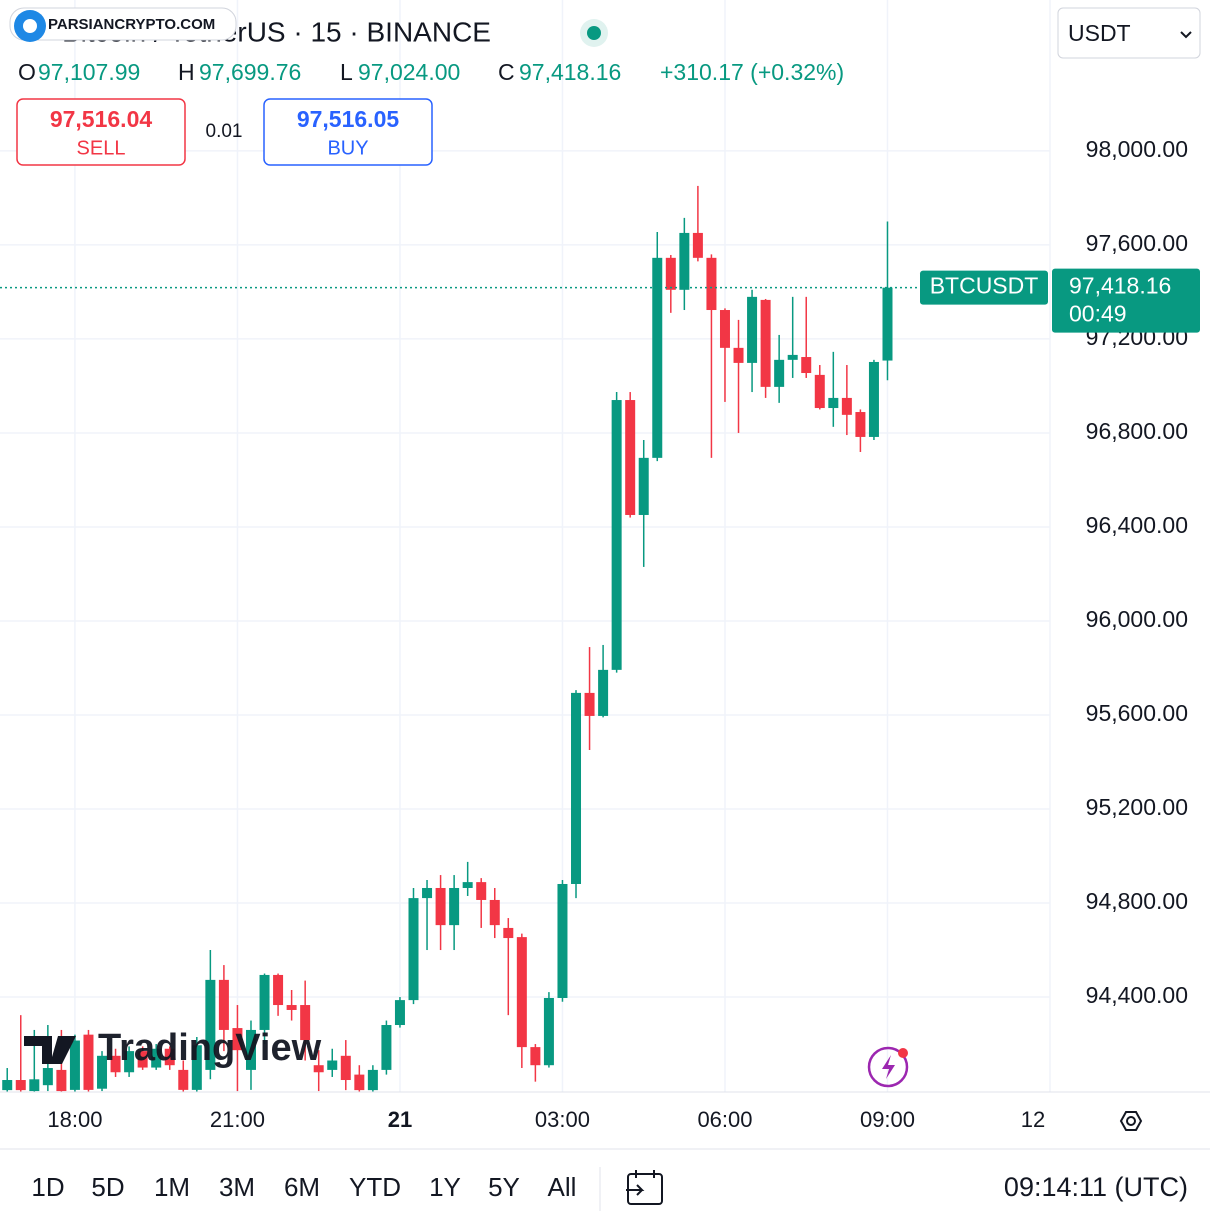  I want to click on legend-key: H, so click(186, 72).